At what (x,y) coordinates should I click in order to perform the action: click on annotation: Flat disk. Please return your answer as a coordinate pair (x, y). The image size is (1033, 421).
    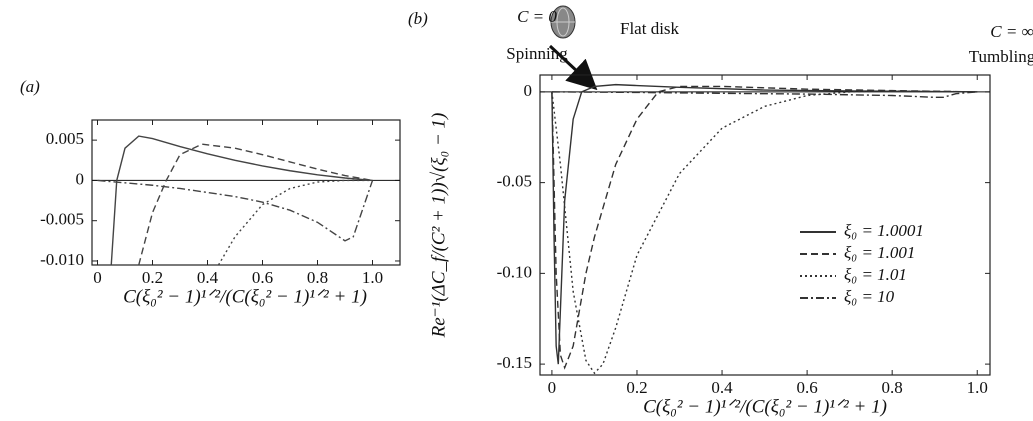
    Looking at the image, I should click on (650, 28).